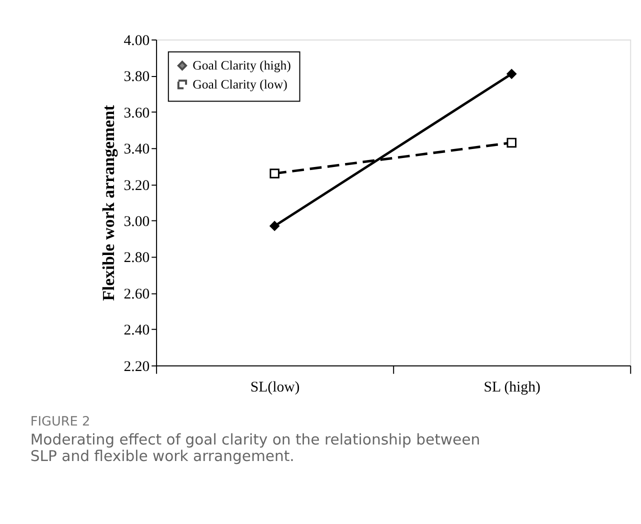  Describe the element at coordinates (240, 84) in the screenshot. I see `legend-label: Goal Clarity (low)` at that location.